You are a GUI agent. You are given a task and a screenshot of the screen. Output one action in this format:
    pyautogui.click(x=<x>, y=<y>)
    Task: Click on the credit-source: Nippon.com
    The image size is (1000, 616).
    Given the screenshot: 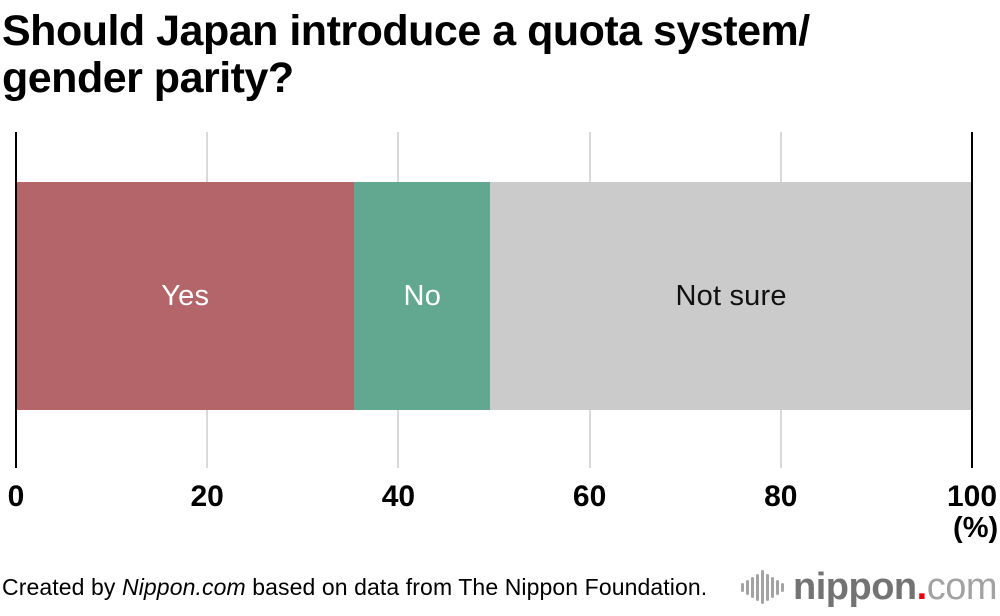 What is the action you would take?
    pyautogui.click(x=184, y=586)
    